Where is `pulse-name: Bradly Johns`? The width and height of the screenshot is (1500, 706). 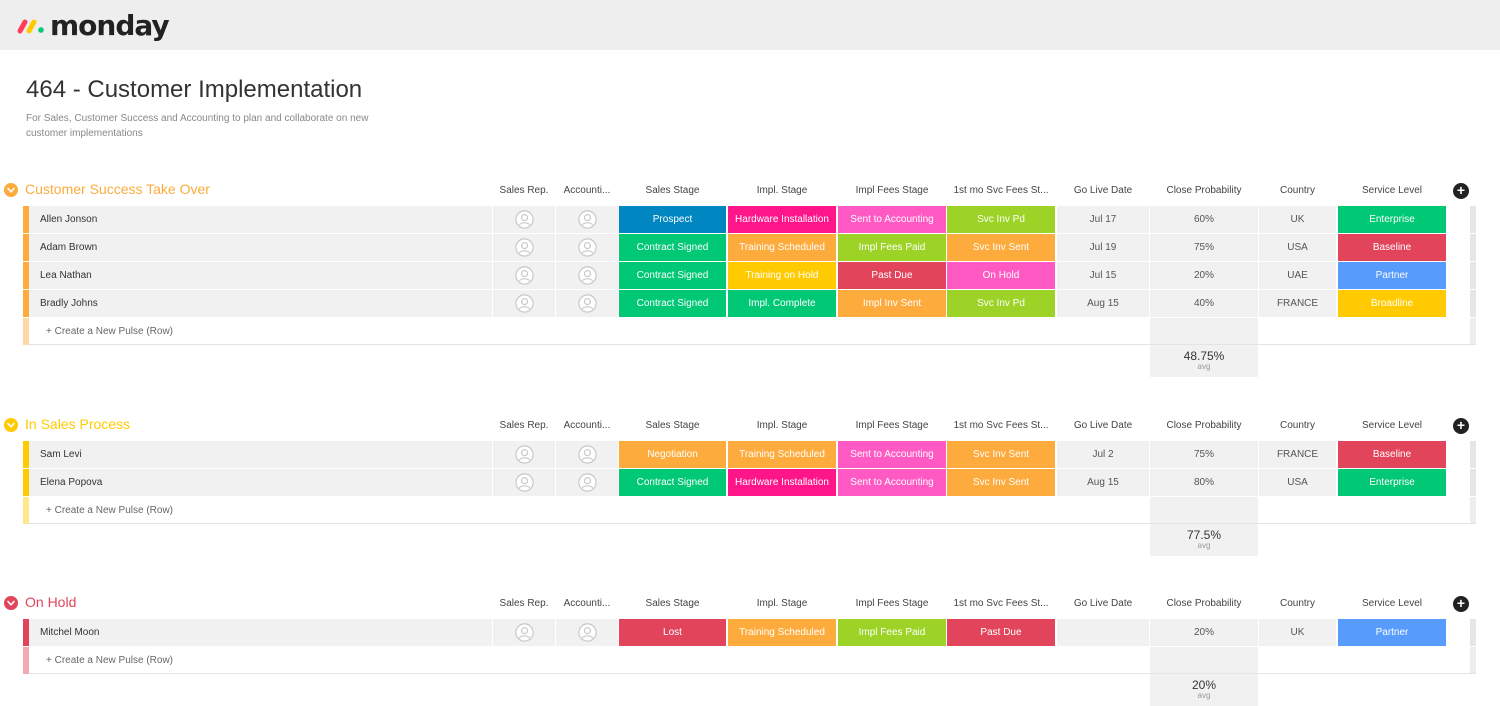 pulse-name: Bradly Johns is located at coordinates (260, 303).